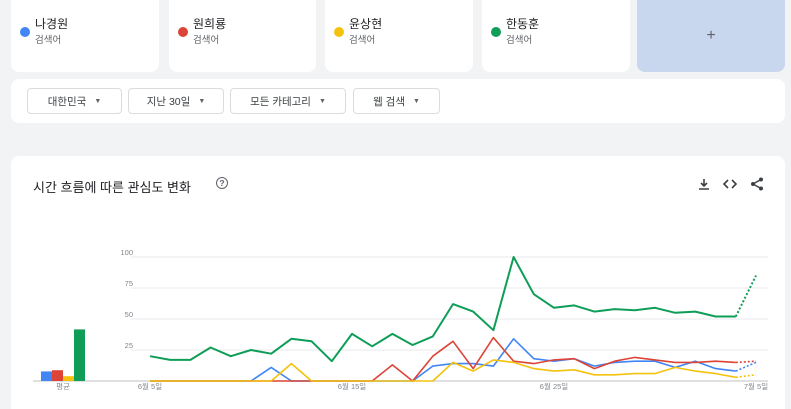 The image size is (791, 409). What do you see at coordinates (63, 386) in the screenshot?
I see `average-label: 평균` at bounding box center [63, 386].